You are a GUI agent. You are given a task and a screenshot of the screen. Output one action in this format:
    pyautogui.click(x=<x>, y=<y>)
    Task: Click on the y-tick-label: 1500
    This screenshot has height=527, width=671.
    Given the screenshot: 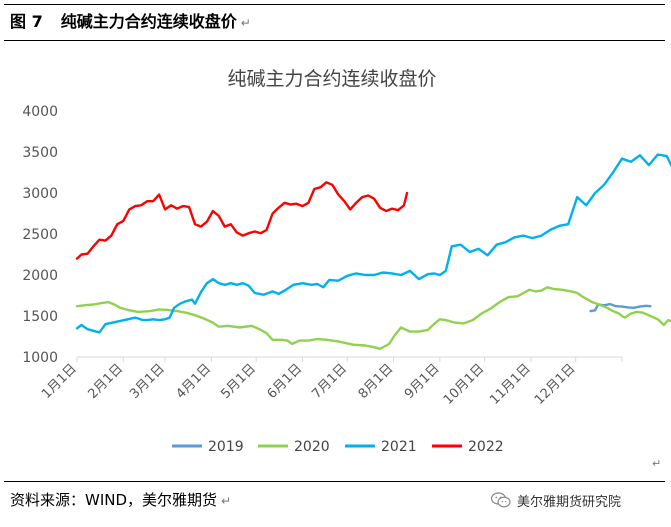 What is the action you would take?
    pyautogui.click(x=40, y=317)
    